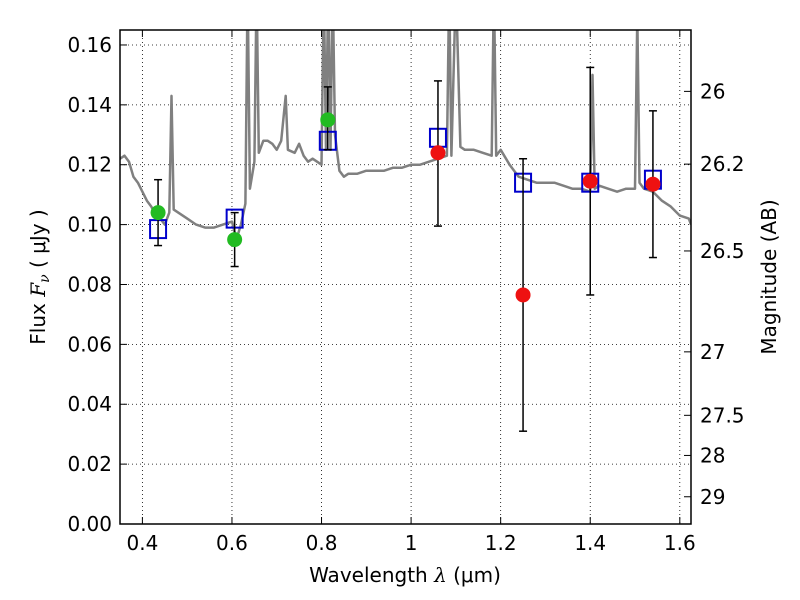 This screenshot has height=600, width=800. What do you see at coordinates (232, 543) in the screenshot?
I see `x-tick-label: 0.6` at bounding box center [232, 543].